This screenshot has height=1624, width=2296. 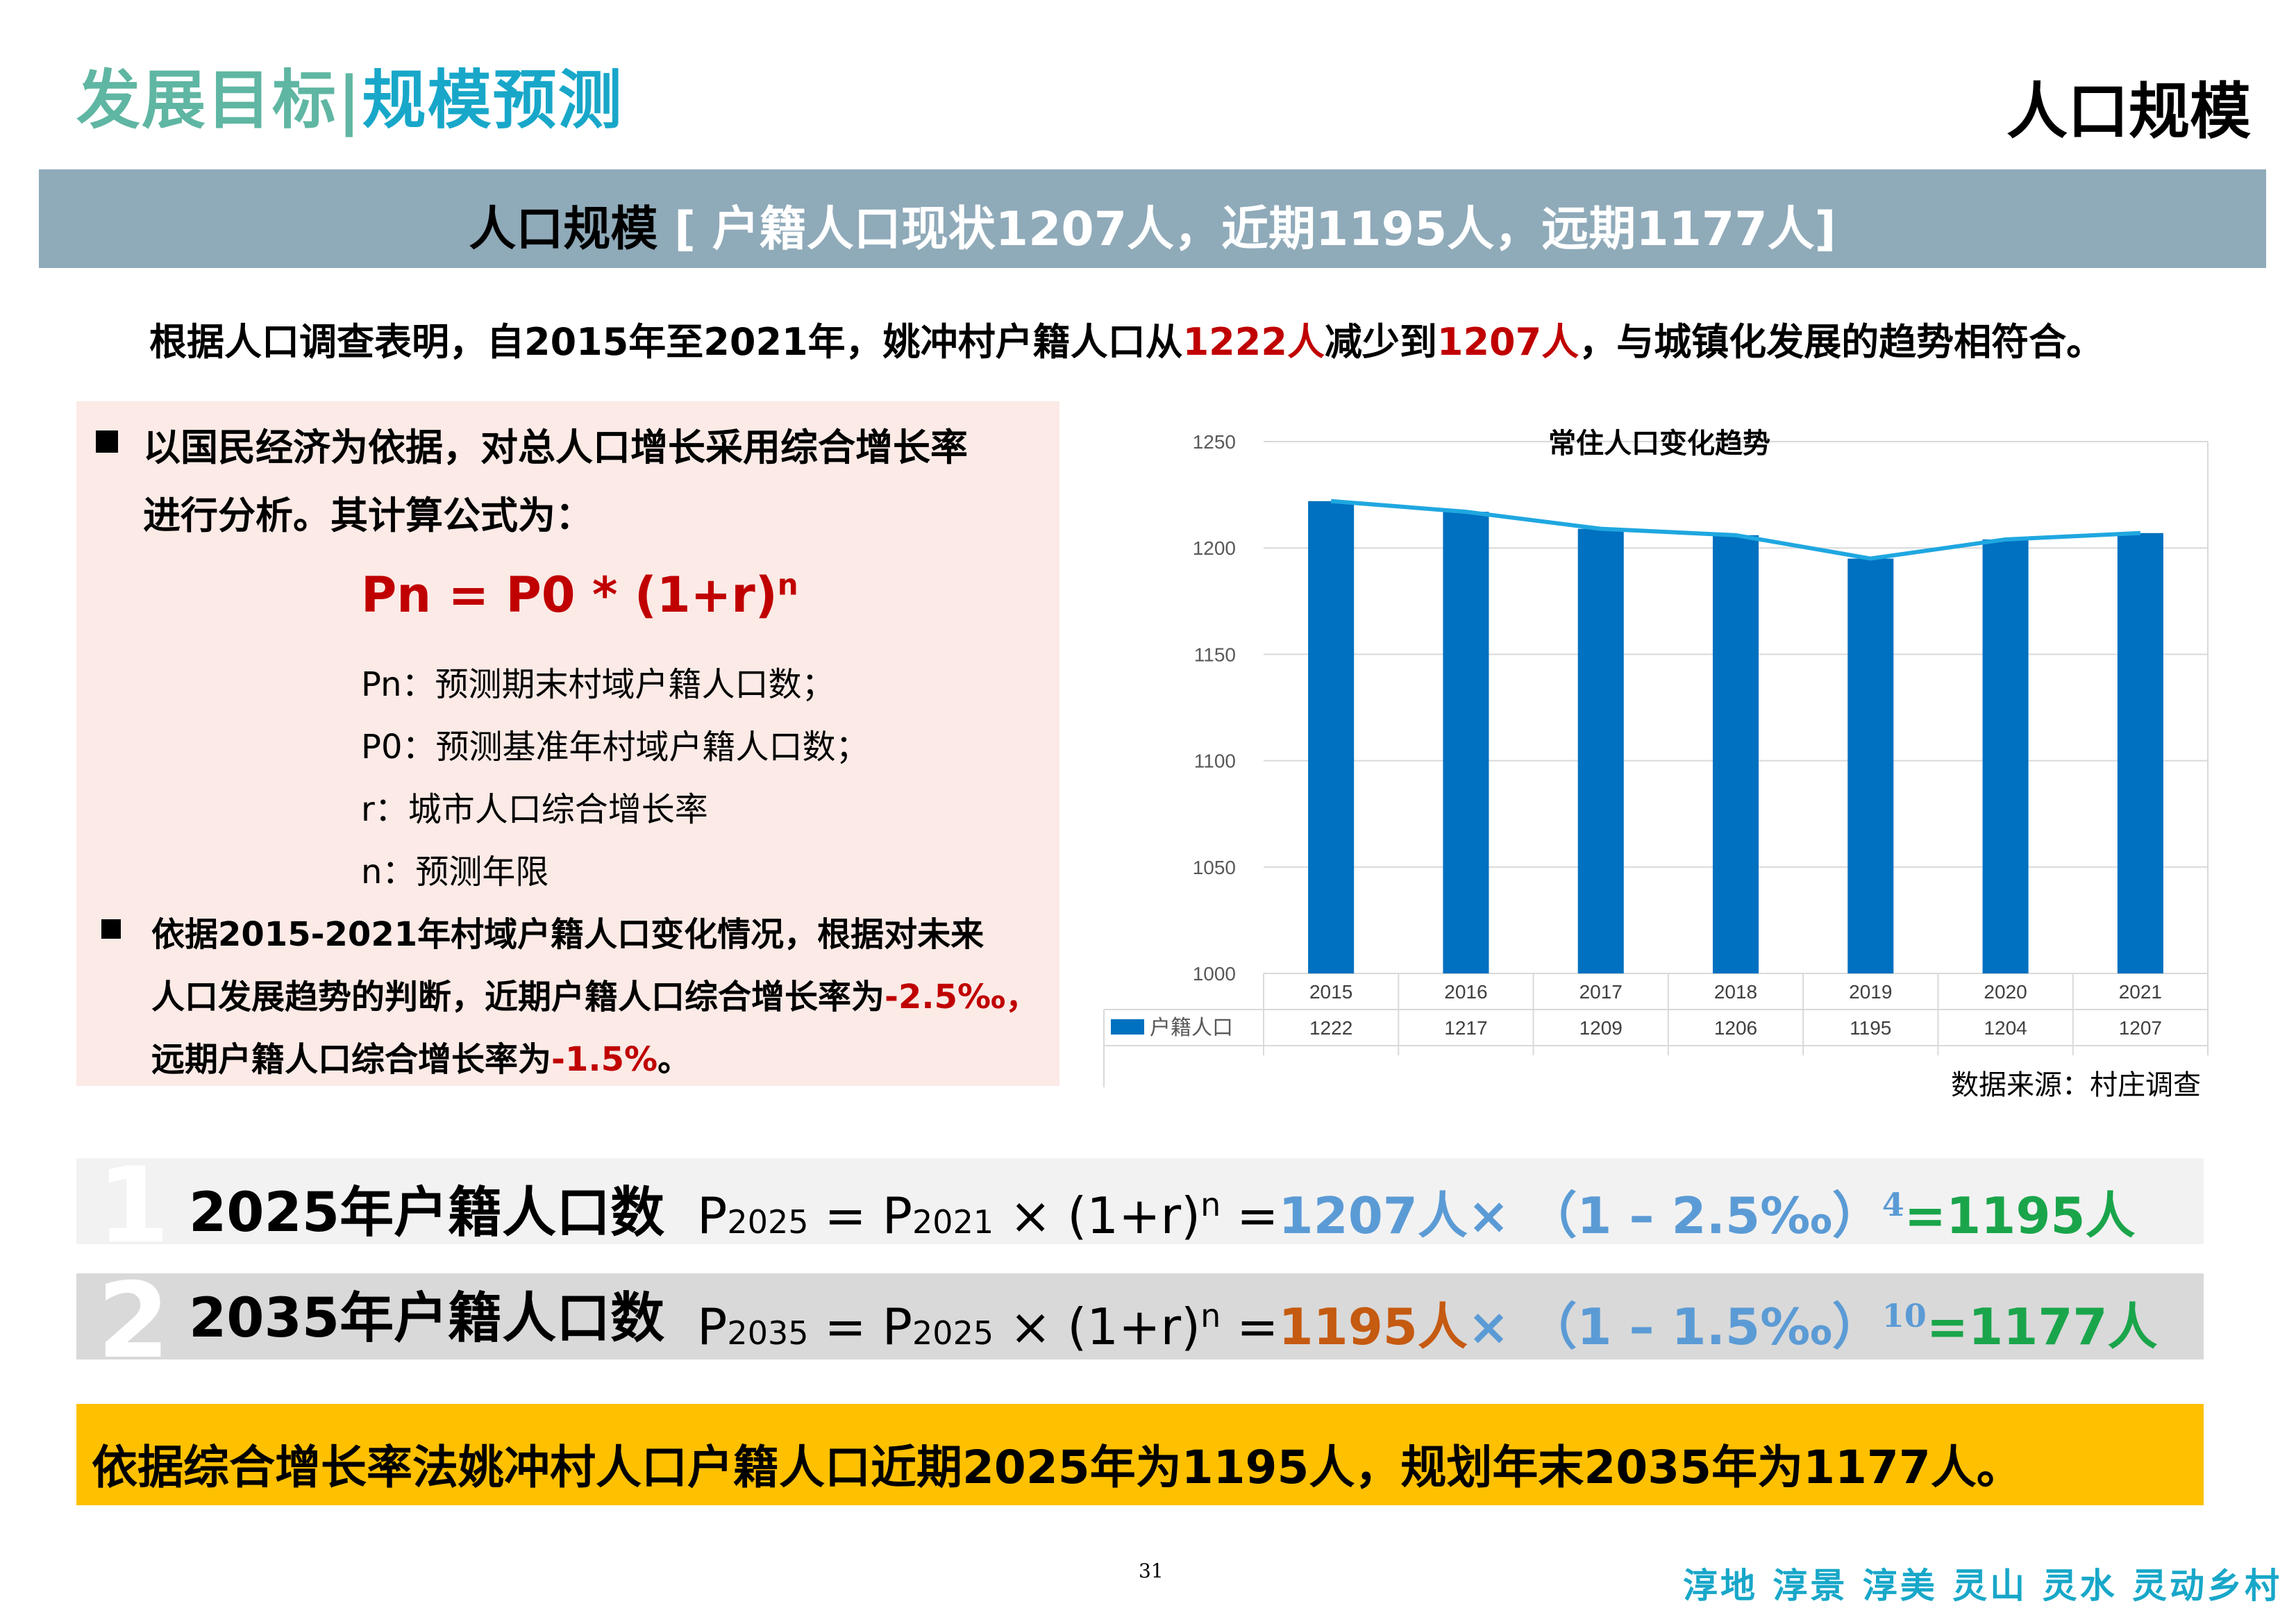 I want to click on y-tick-label: 1200, so click(x=1214, y=548).